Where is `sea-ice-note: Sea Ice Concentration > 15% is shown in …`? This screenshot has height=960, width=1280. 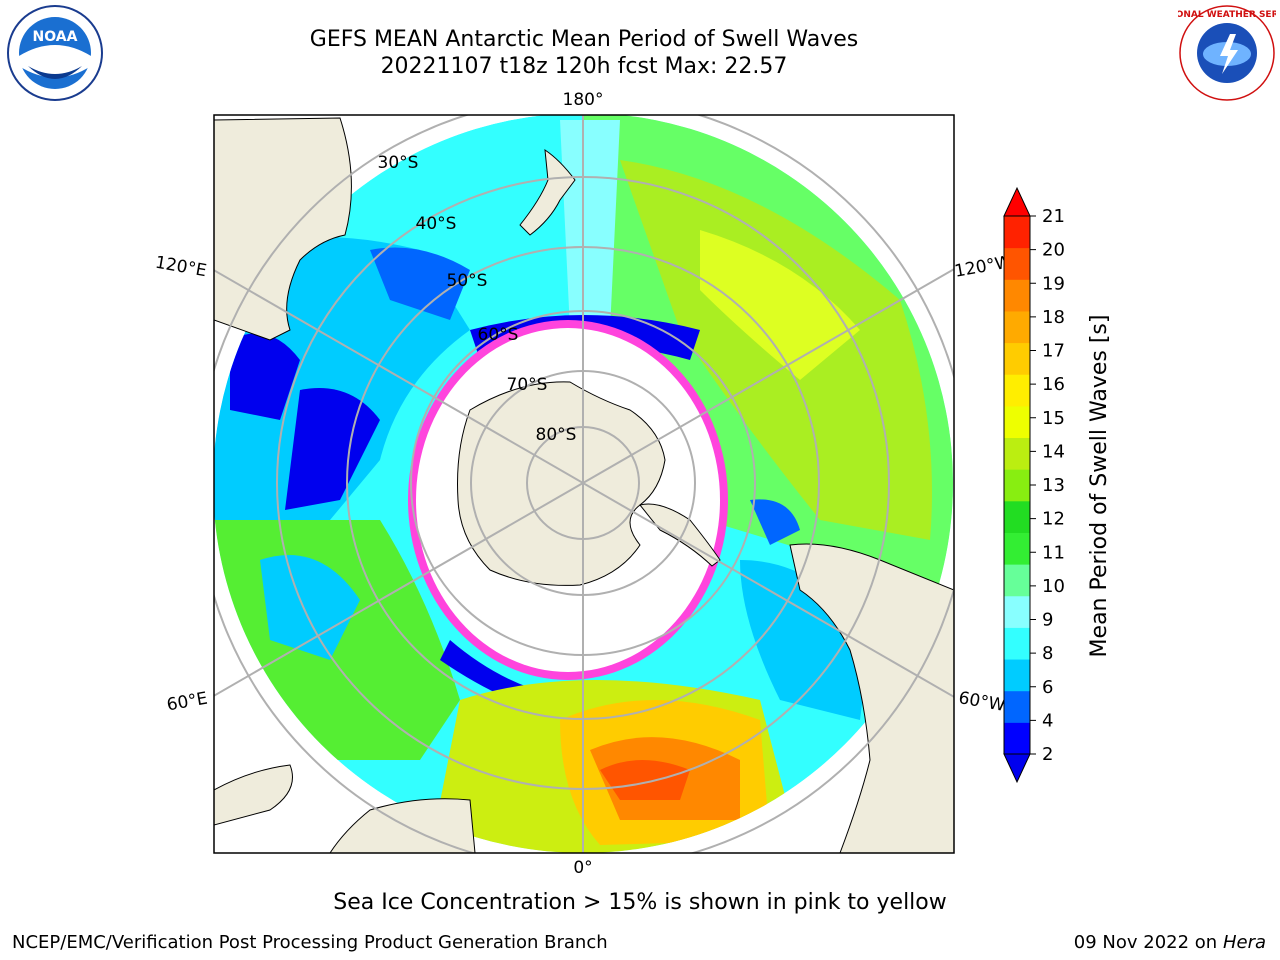
sea-ice-note: Sea Ice Concentration > 15% is shown in … is located at coordinates (640, 902).